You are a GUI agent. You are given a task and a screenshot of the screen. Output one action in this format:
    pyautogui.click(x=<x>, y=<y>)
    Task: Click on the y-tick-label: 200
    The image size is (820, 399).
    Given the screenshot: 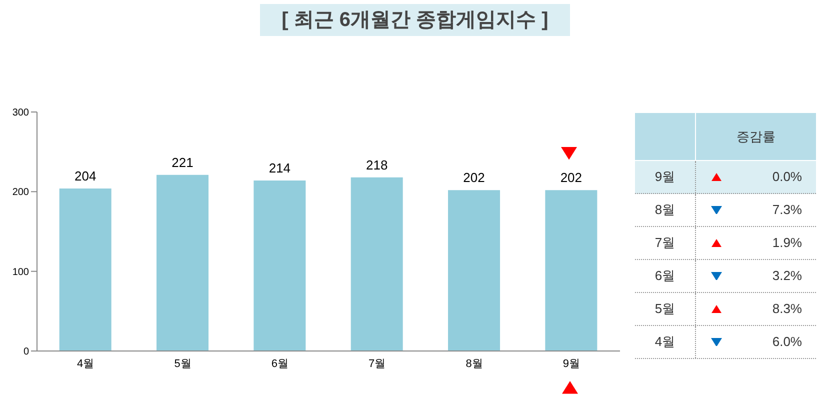 What is the action you would take?
    pyautogui.click(x=21, y=192)
    